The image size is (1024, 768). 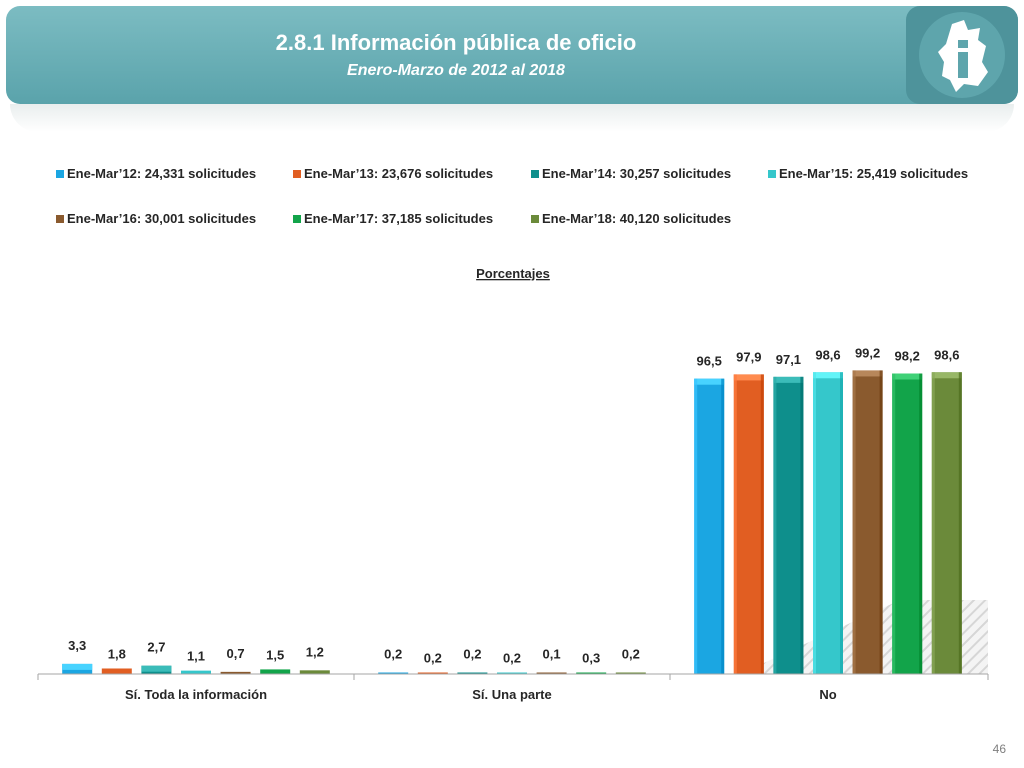 I want to click on data-label: 0,3, so click(x=591, y=658).